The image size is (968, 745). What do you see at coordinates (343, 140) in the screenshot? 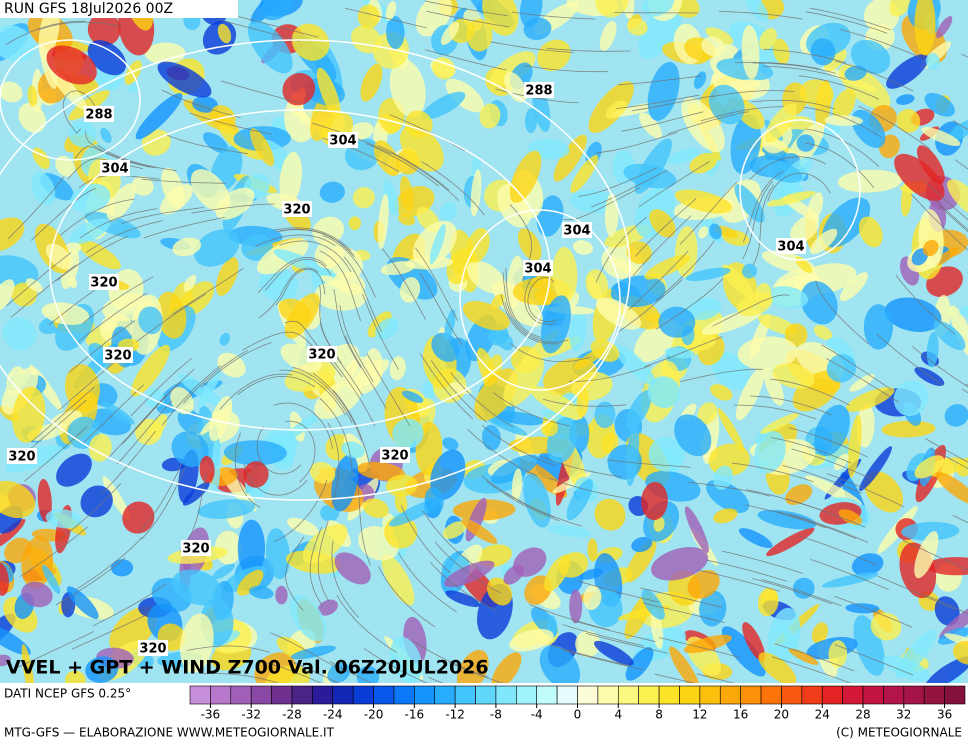
I see `contour-label-bg` at bounding box center [343, 140].